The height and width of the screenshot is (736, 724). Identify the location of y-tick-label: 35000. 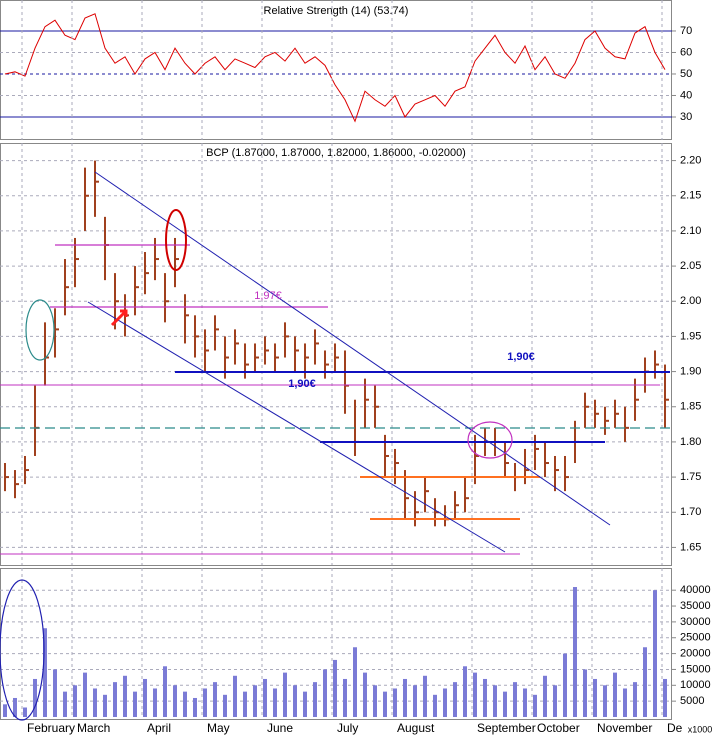
(695, 606).